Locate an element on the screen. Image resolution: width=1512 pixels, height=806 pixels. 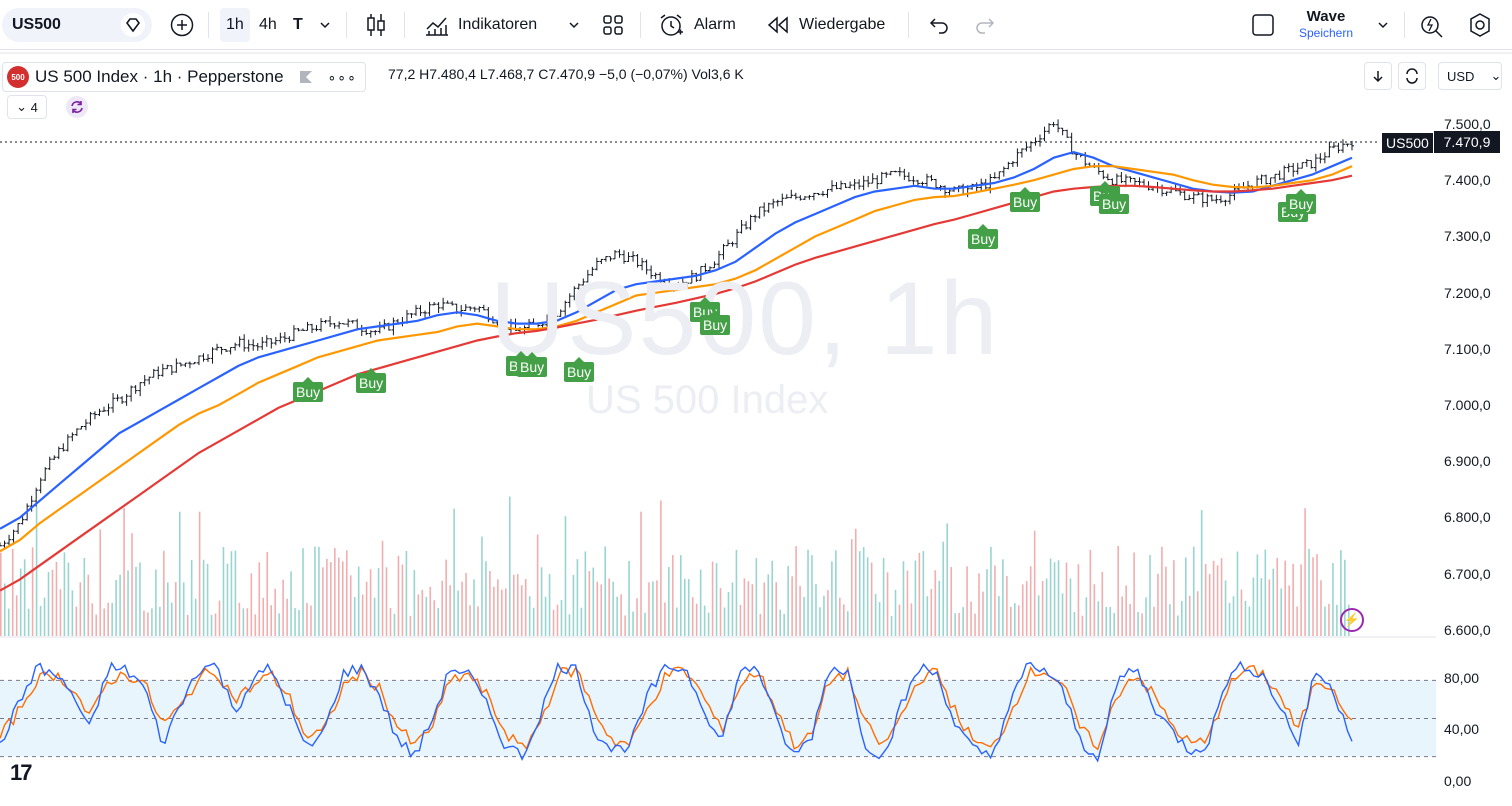
redo-icon is located at coordinates (985, 25).